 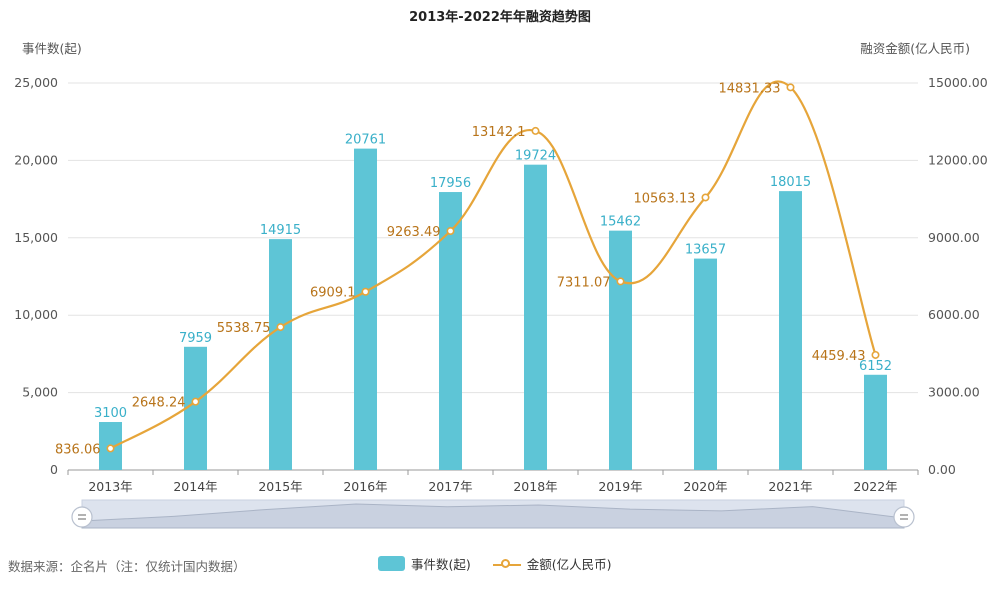 I want to click on bar-data-label: 20761, so click(x=365, y=140).